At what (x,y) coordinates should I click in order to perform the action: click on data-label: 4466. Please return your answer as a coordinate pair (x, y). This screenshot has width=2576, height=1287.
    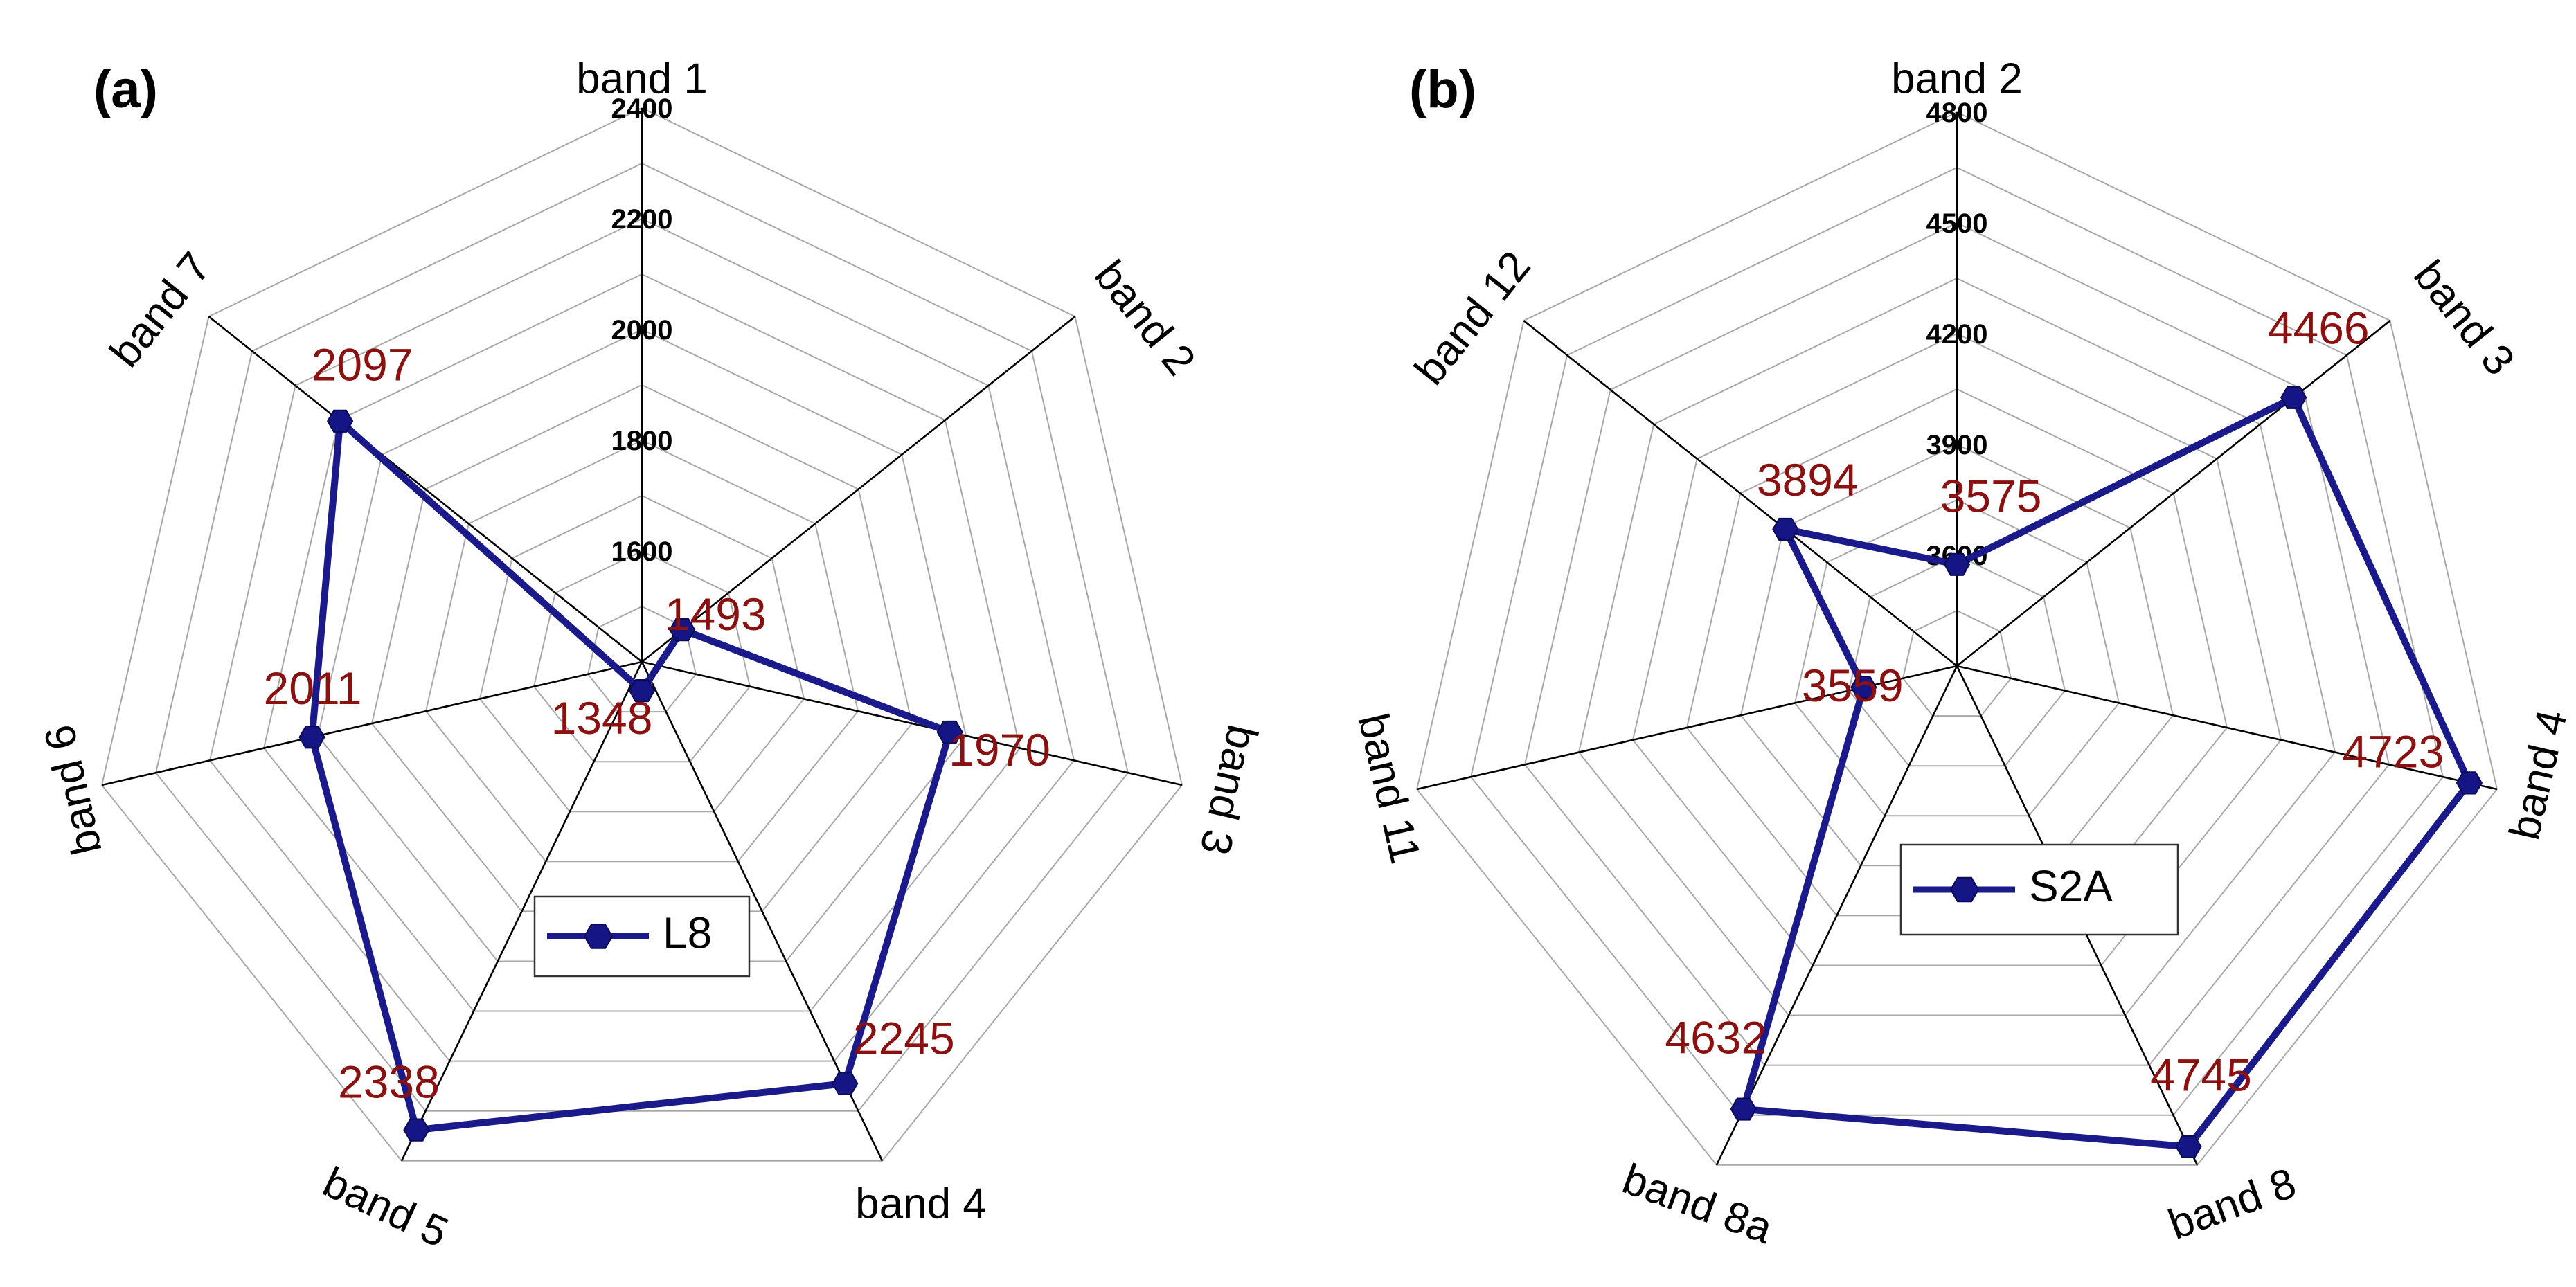
    Looking at the image, I should click on (2319, 328).